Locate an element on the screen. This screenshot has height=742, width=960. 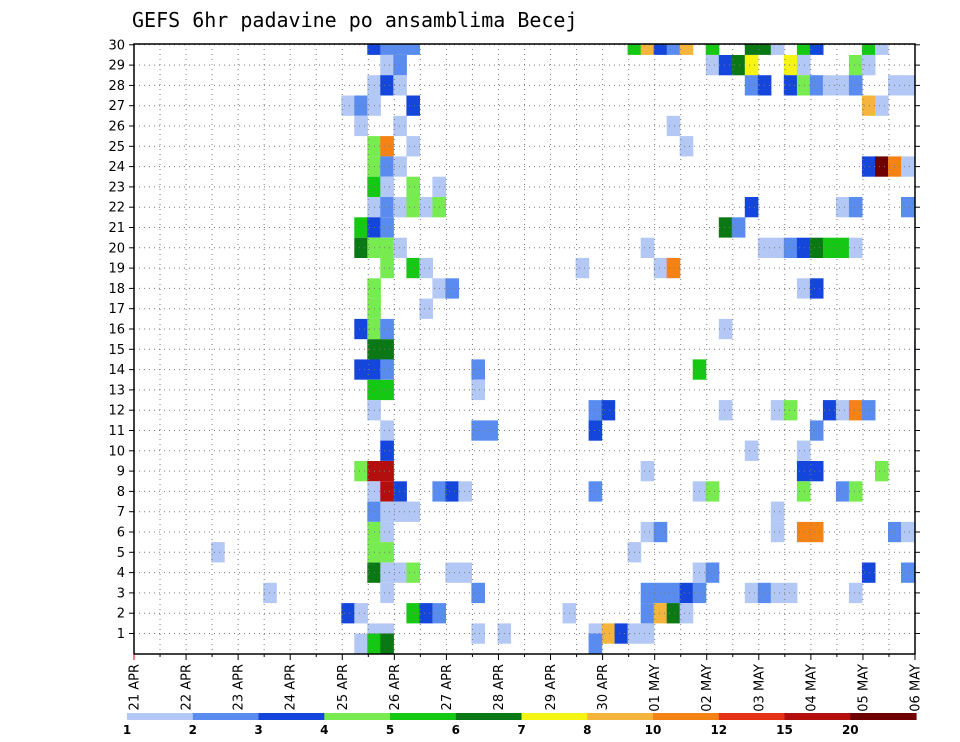
colorbar-label: 7 is located at coordinates (521, 730).